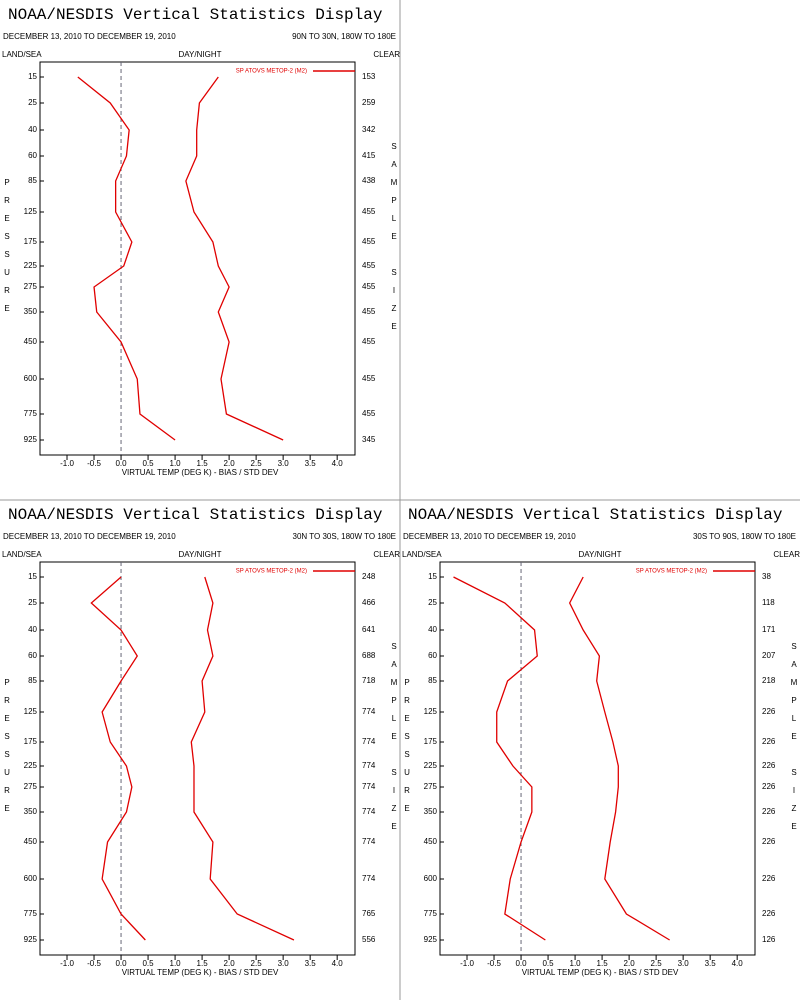 The width and height of the screenshot is (800, 1000). I want to click on sample-size: 342, so click(369, 129).